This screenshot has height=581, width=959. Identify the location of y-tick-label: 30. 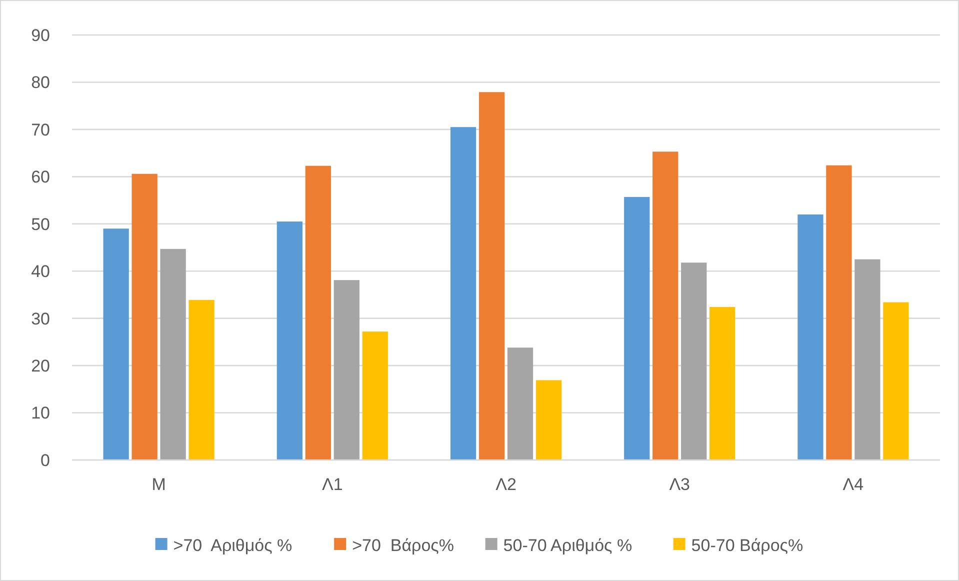
(40, 318).